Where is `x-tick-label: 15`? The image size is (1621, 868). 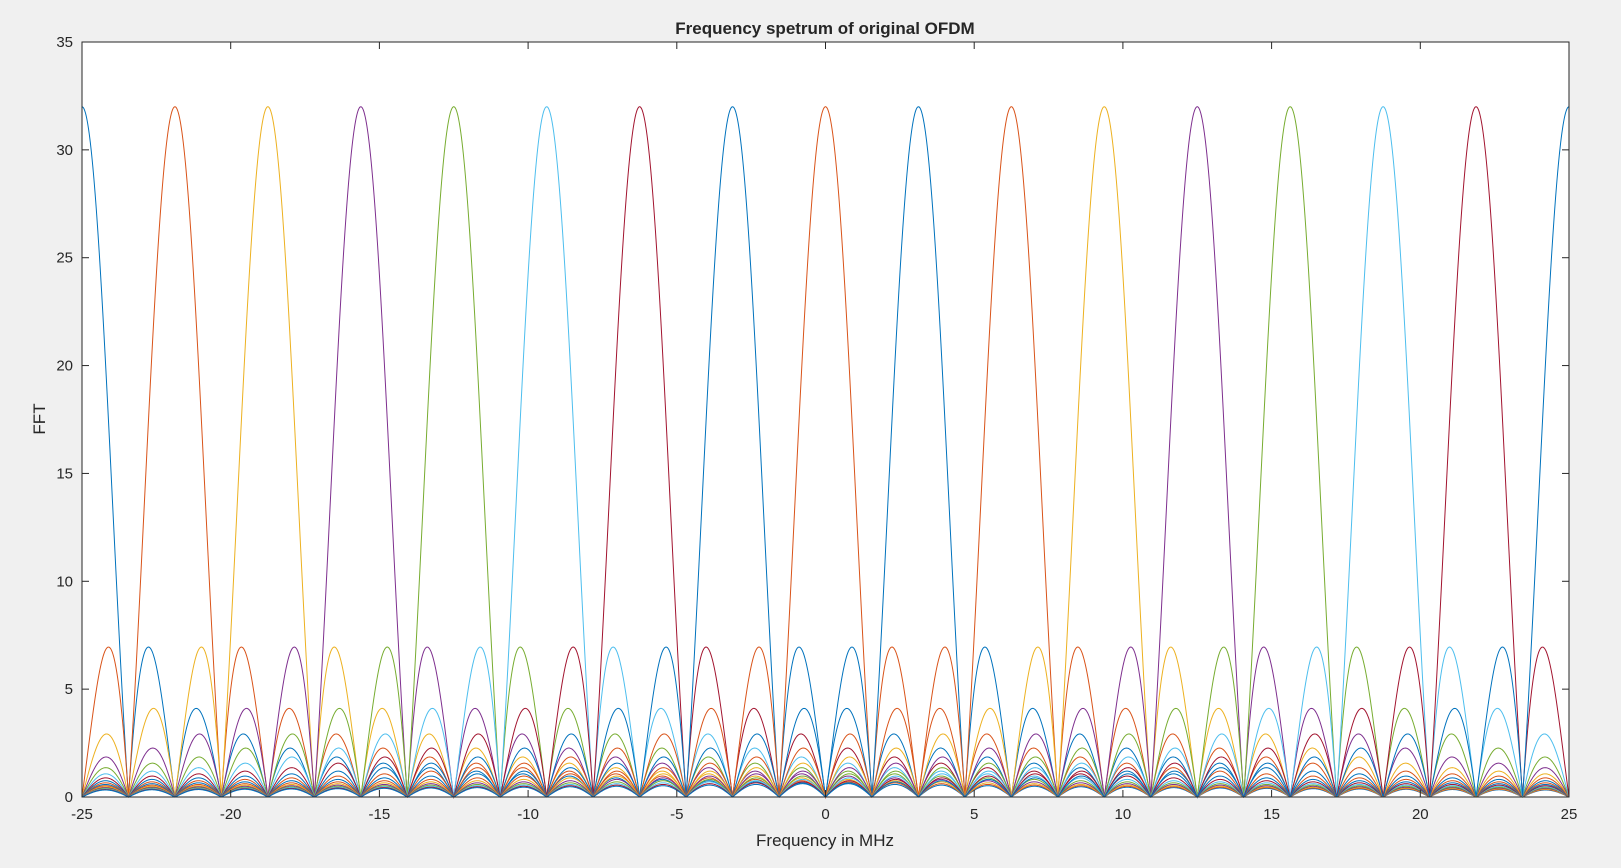 x-tick-label: 15 is located at coordinates (1271, 814).